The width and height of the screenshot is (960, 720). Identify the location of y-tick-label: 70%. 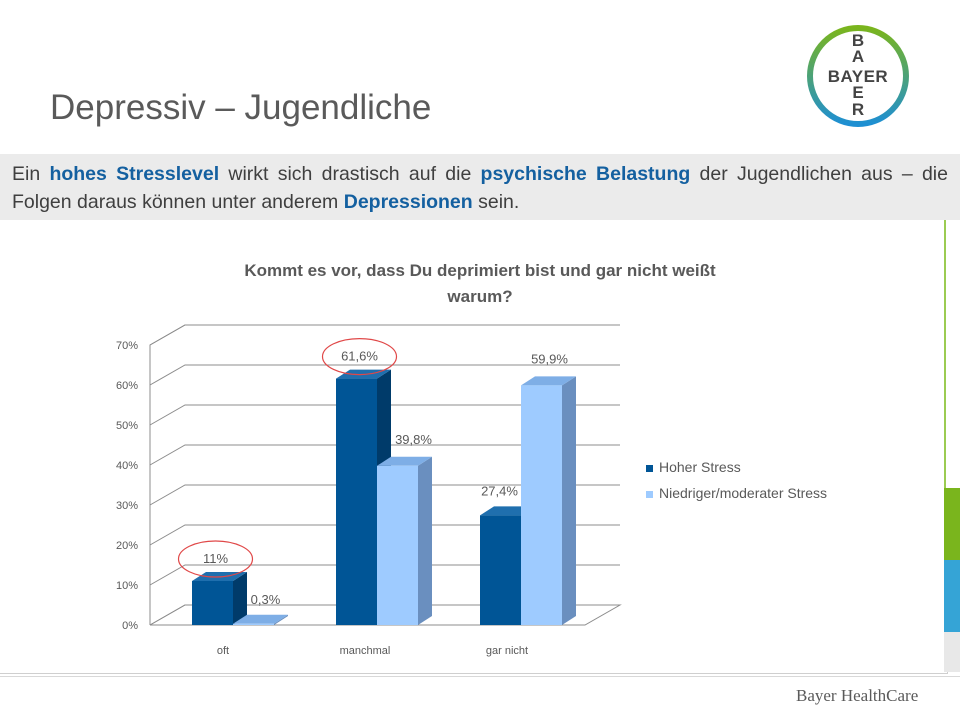
(127, 346).